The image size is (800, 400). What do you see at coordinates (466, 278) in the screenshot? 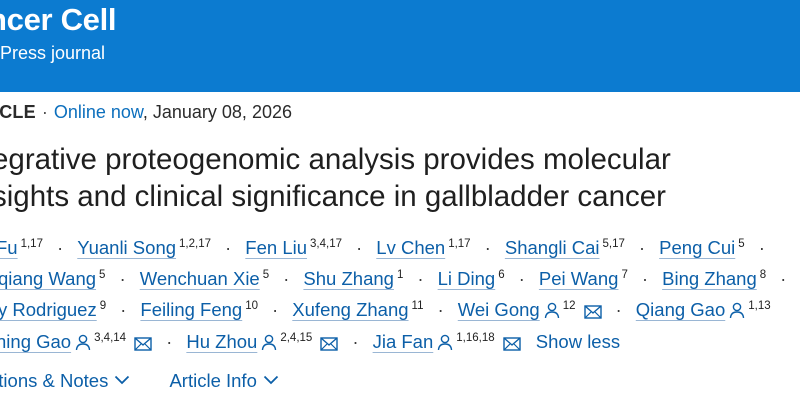
I see `author-link: Li Ding` at bounding box center [466, 278].